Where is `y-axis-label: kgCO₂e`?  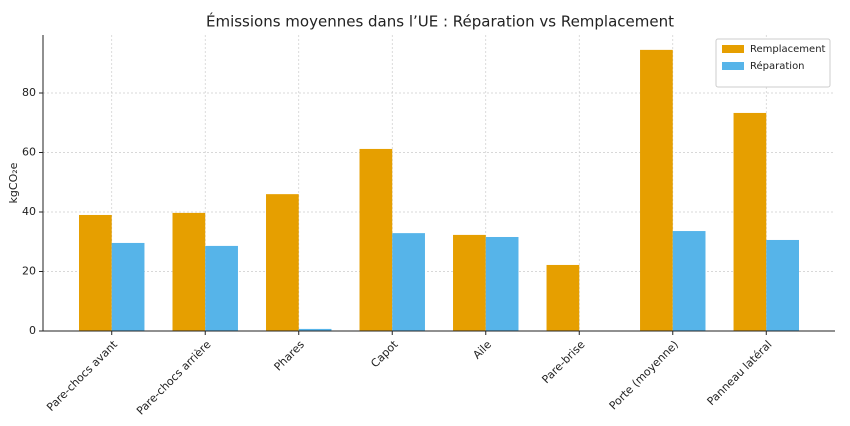
y-axis-label: kgCO₂e is located at coordinates (13, 182).